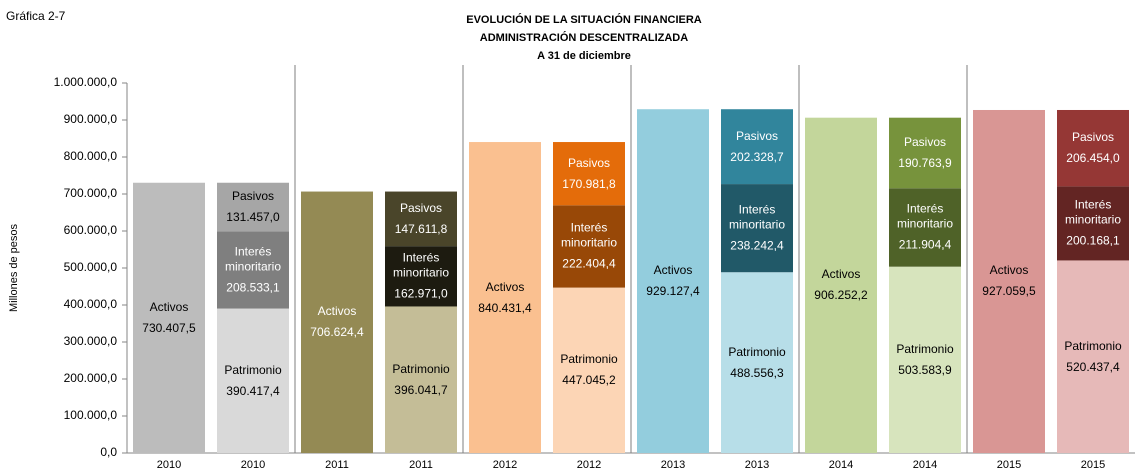 Image resolution: width=1138 pixels, height=474 pixels. Describe the element at coordinates (925, 162) in the screenshot. I see `value-label: 190.763,9` at that location.